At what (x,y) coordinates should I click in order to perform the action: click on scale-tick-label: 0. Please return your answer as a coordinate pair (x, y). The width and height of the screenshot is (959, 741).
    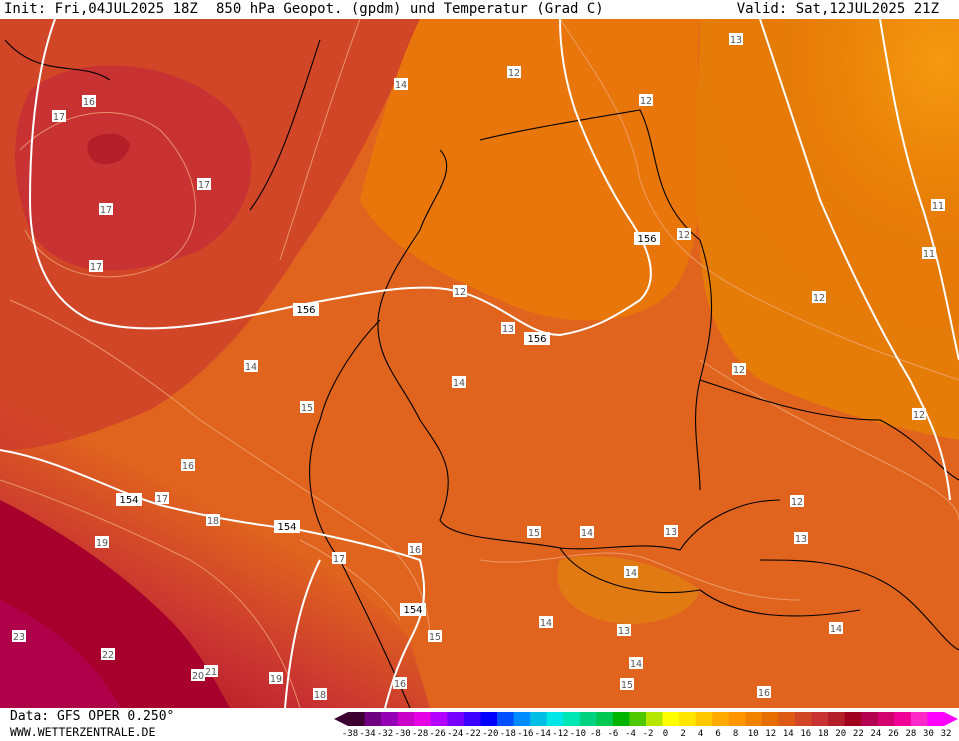
    Looking at the image, I should click on (665, 734).